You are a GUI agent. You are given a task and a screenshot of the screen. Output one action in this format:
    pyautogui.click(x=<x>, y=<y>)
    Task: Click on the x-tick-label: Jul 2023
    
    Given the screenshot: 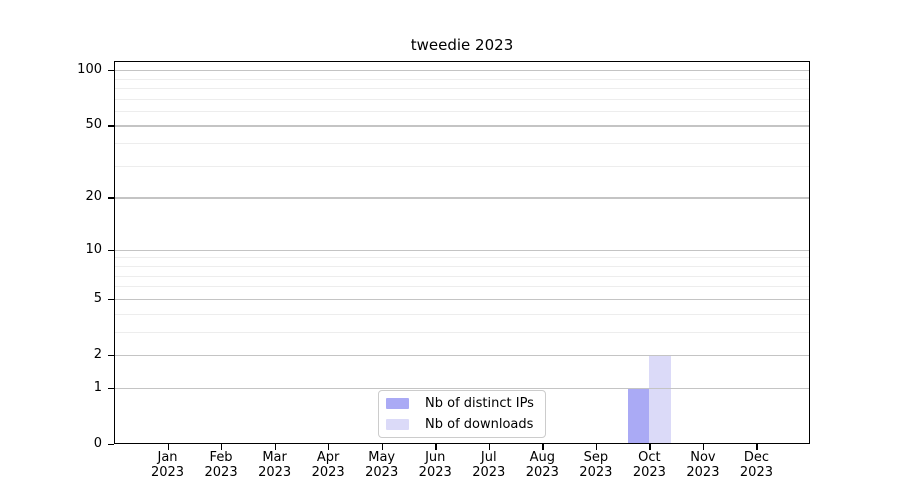 What is the action you would take?
    pyautogui.click(x=489, y=465)
    